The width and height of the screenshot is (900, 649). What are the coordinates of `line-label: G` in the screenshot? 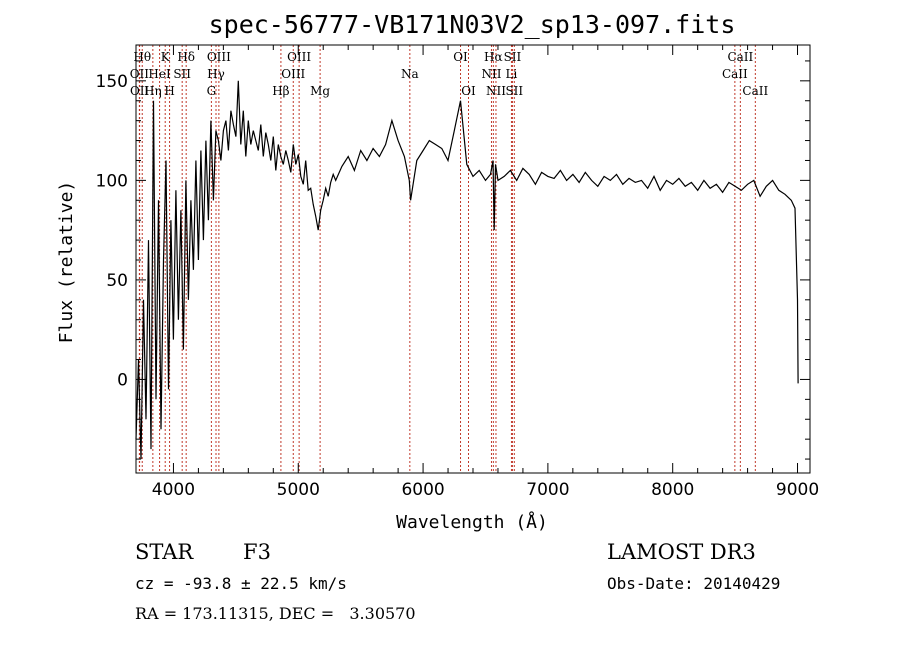 It's located at (212, 91).